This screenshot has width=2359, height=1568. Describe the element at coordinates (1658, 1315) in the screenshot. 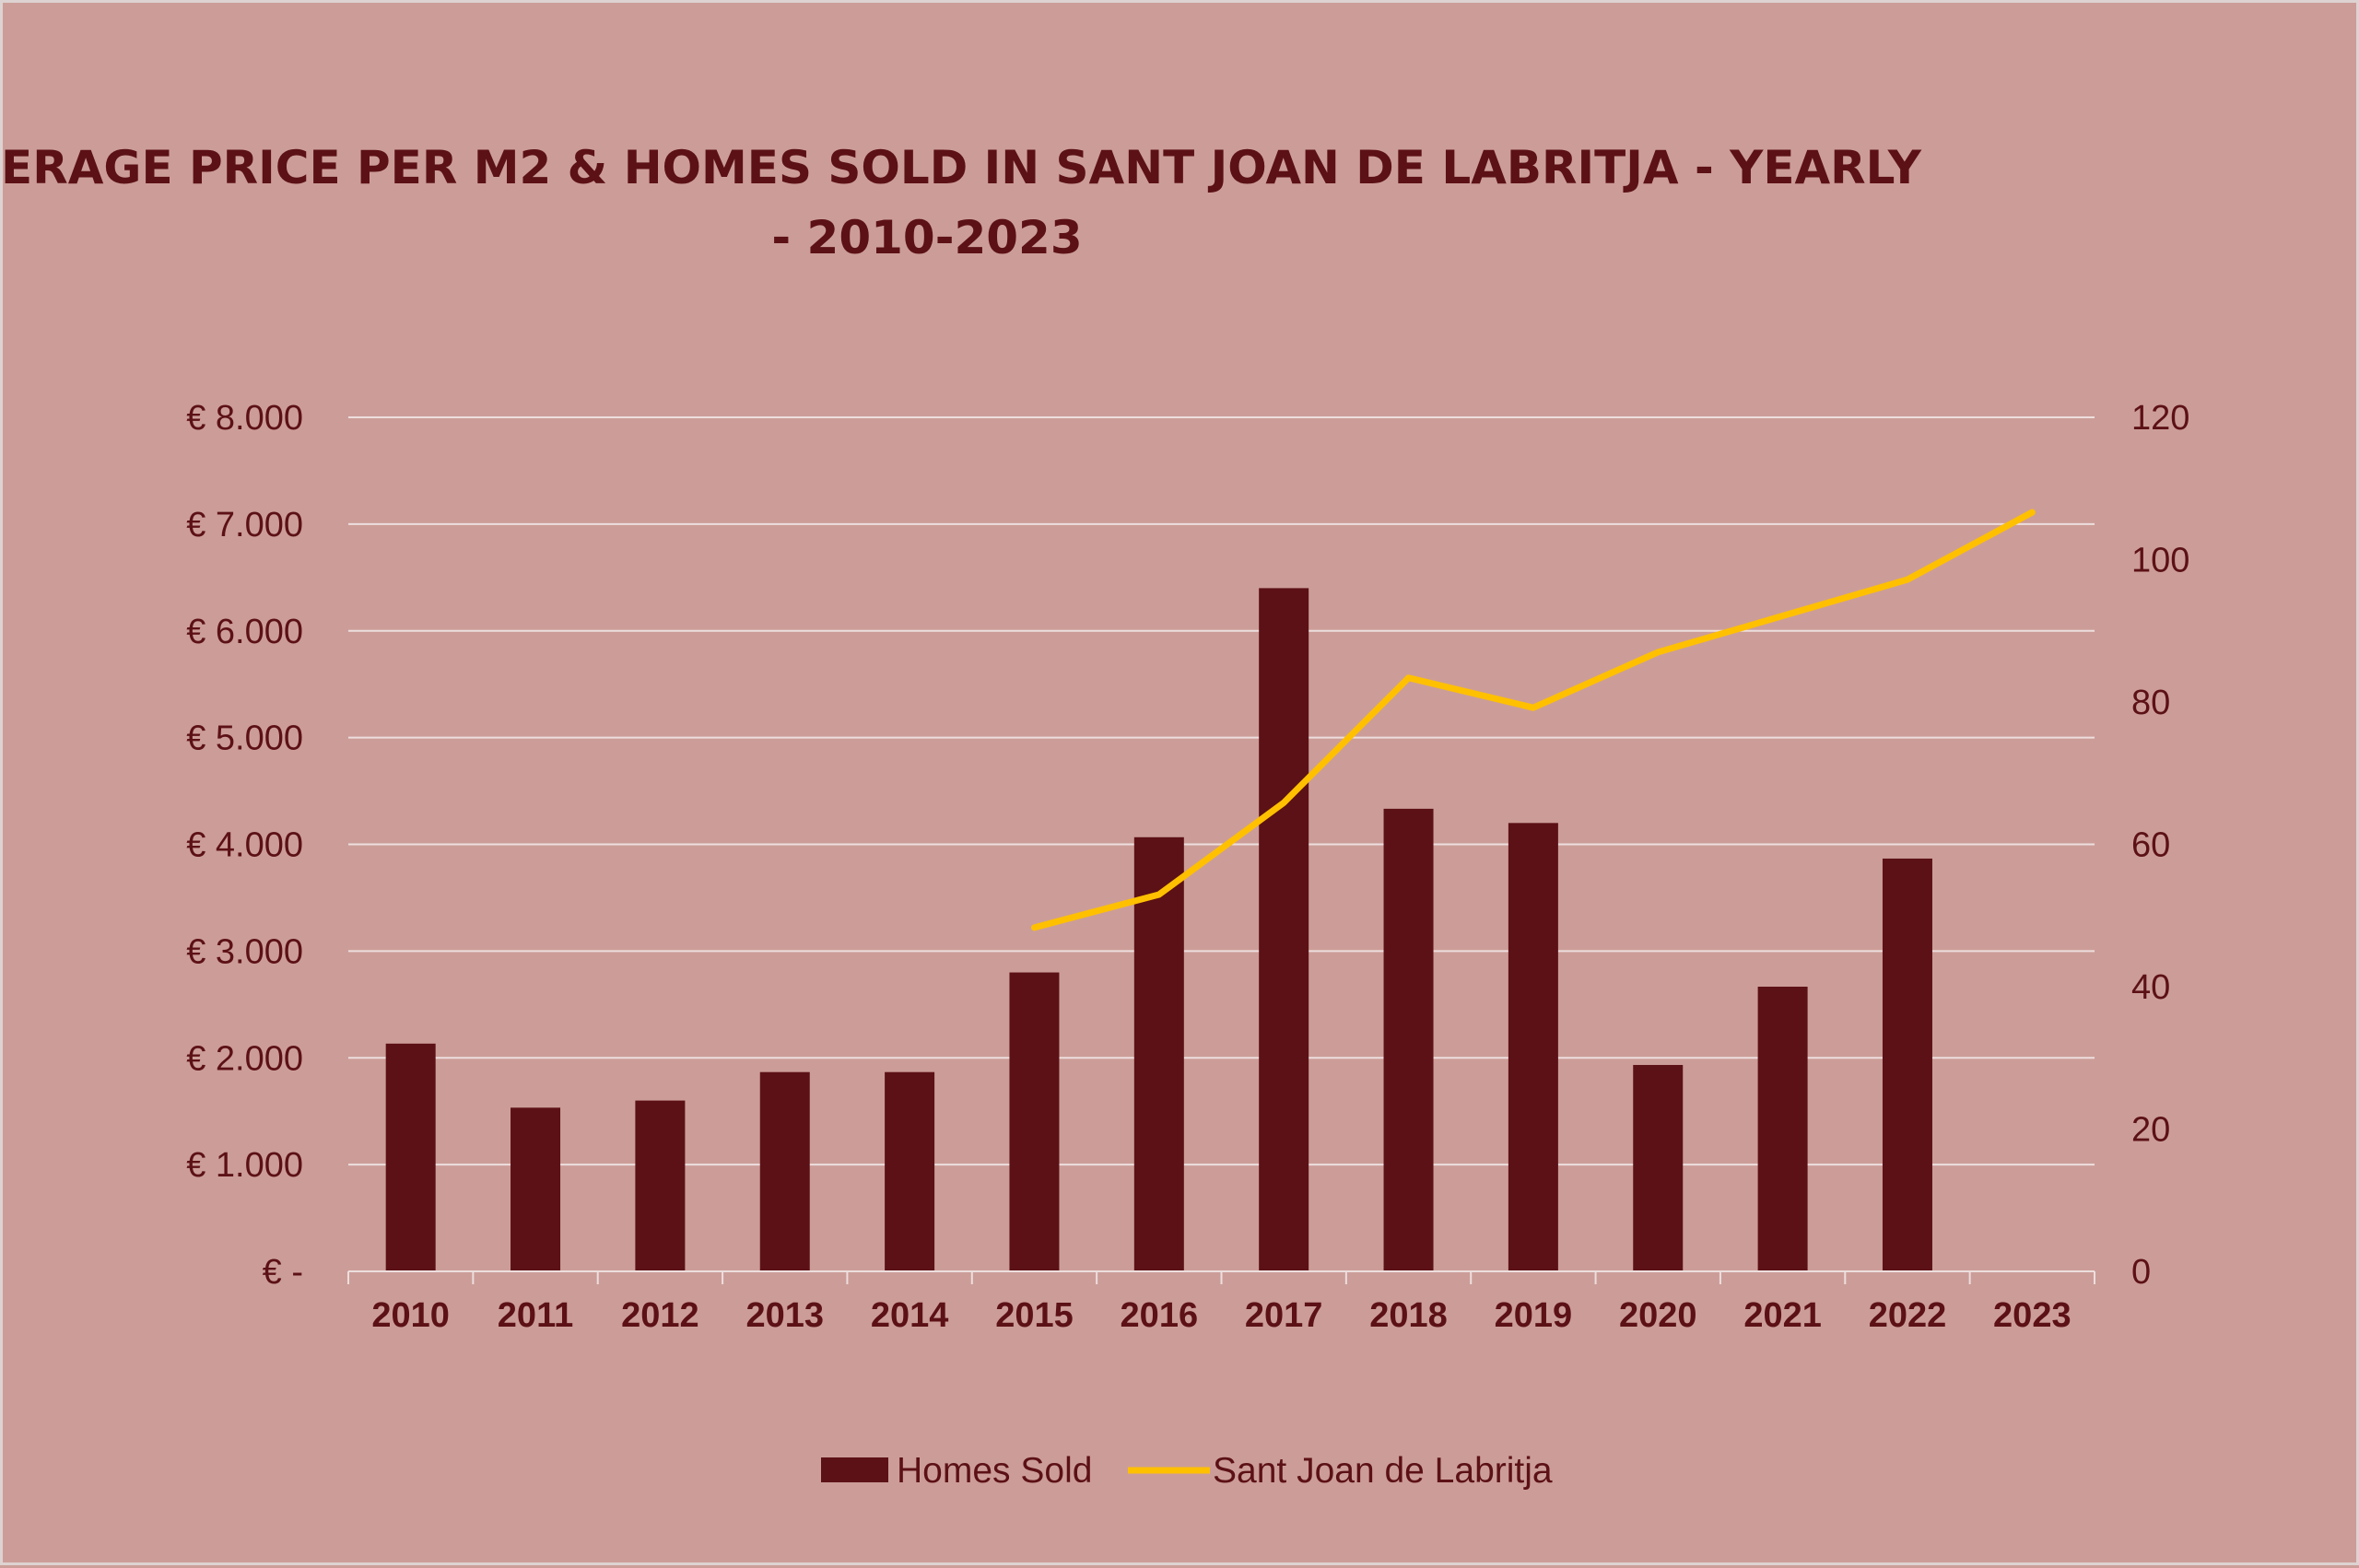

I see `x-axis-tick-label: 2020` at that location.